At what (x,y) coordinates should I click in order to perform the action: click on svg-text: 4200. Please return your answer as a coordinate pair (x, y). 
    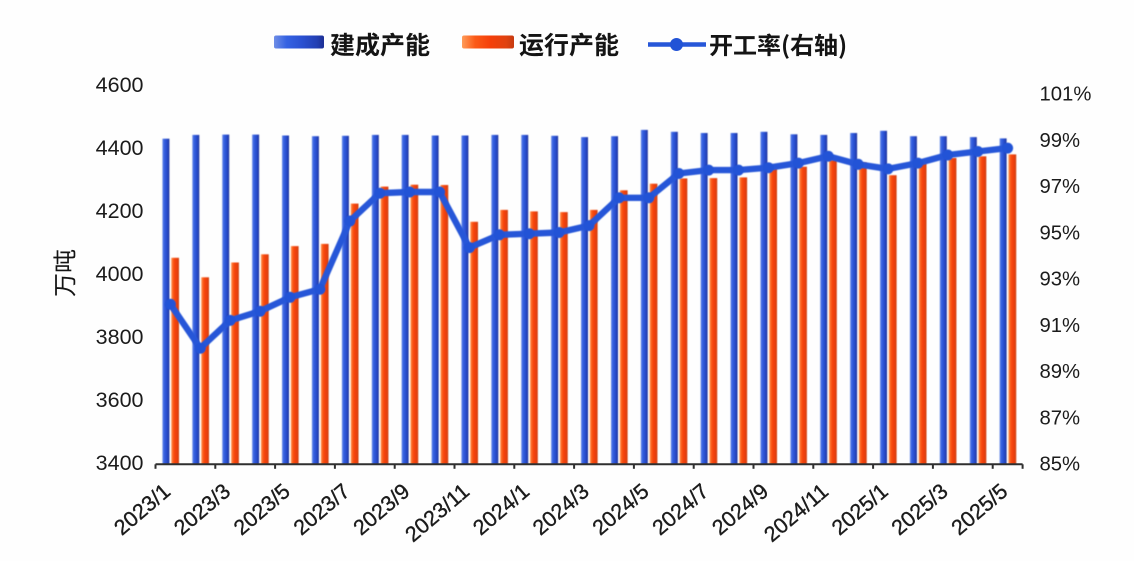
    Looking at the image, I should click on (120, 211).